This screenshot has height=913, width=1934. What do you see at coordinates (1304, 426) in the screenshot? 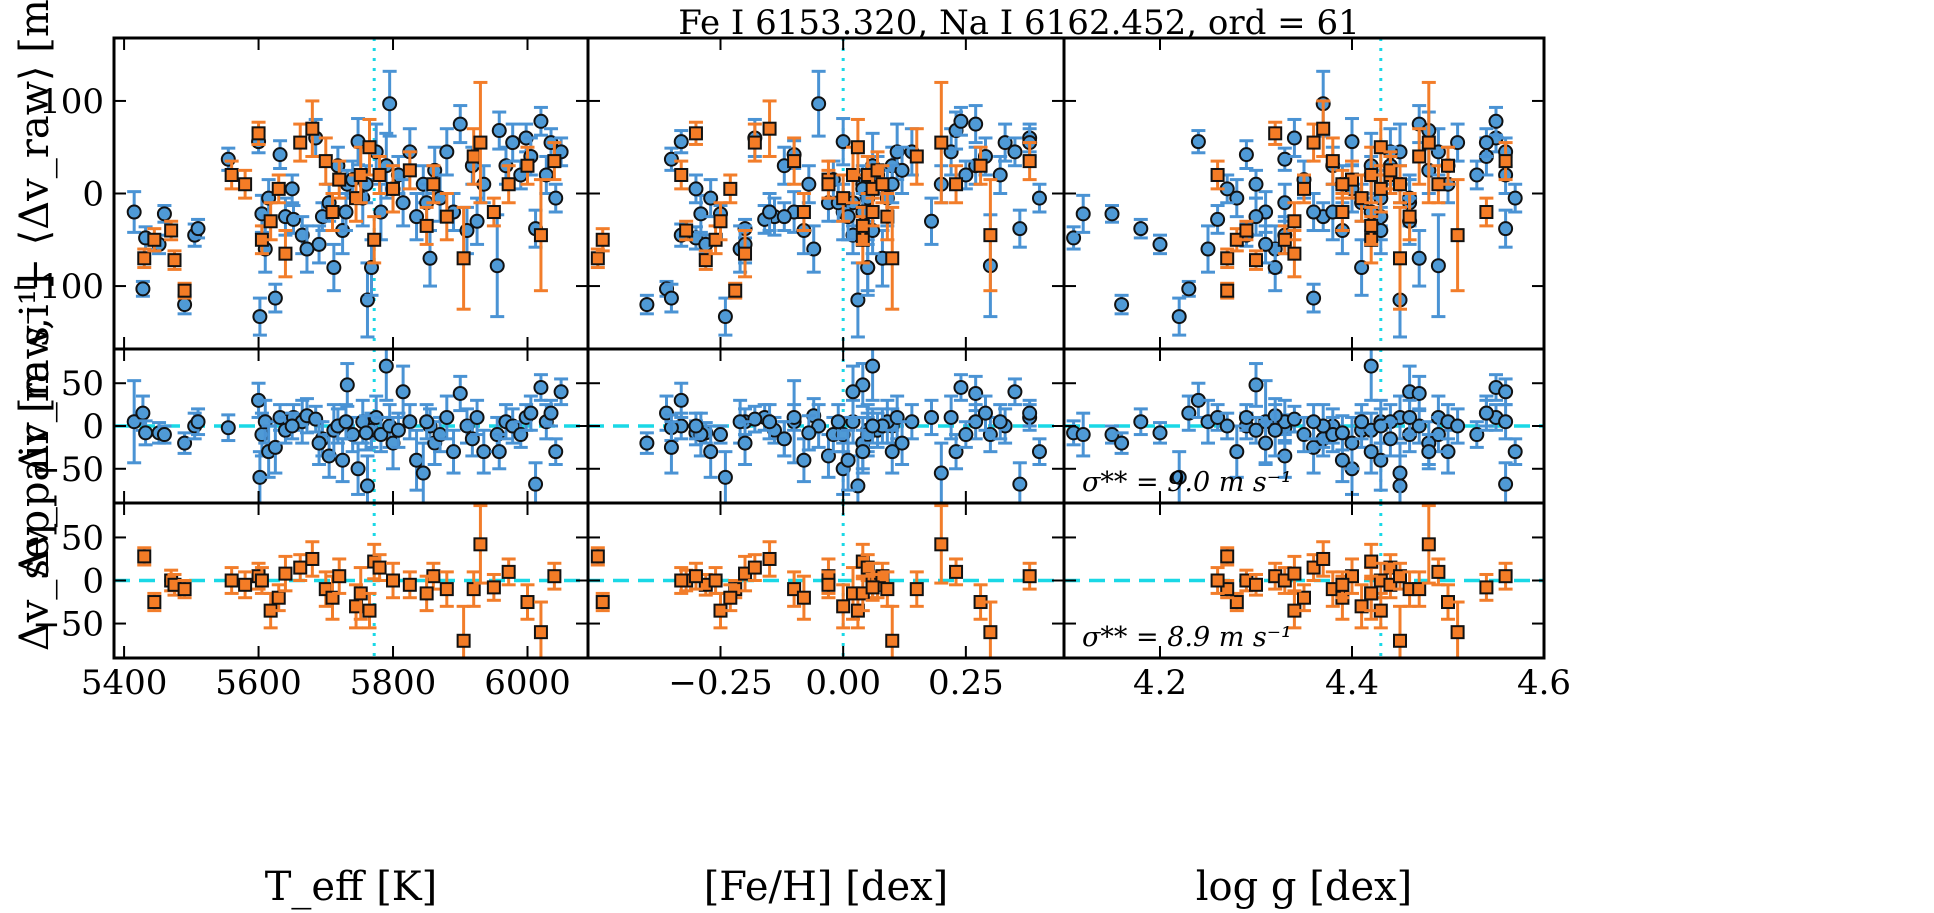
I see `panel-plot-area` at bounding box center [1304, 426].